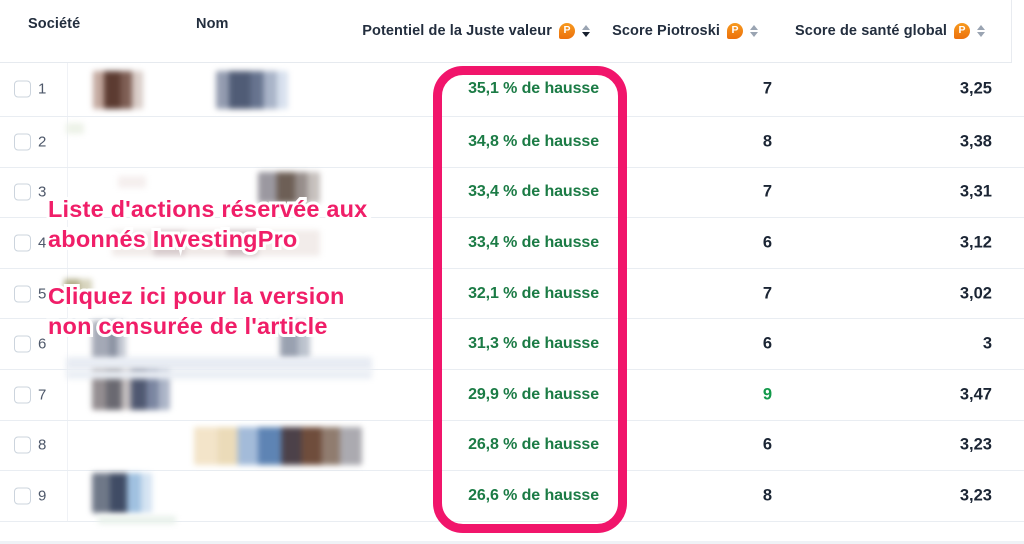 This screenshot has width=1024, height=544. What do you see at coordinates (871, 31) in the screenshot?
I see `column-header-label: Score de santé global` at bounding box center [871, 31].